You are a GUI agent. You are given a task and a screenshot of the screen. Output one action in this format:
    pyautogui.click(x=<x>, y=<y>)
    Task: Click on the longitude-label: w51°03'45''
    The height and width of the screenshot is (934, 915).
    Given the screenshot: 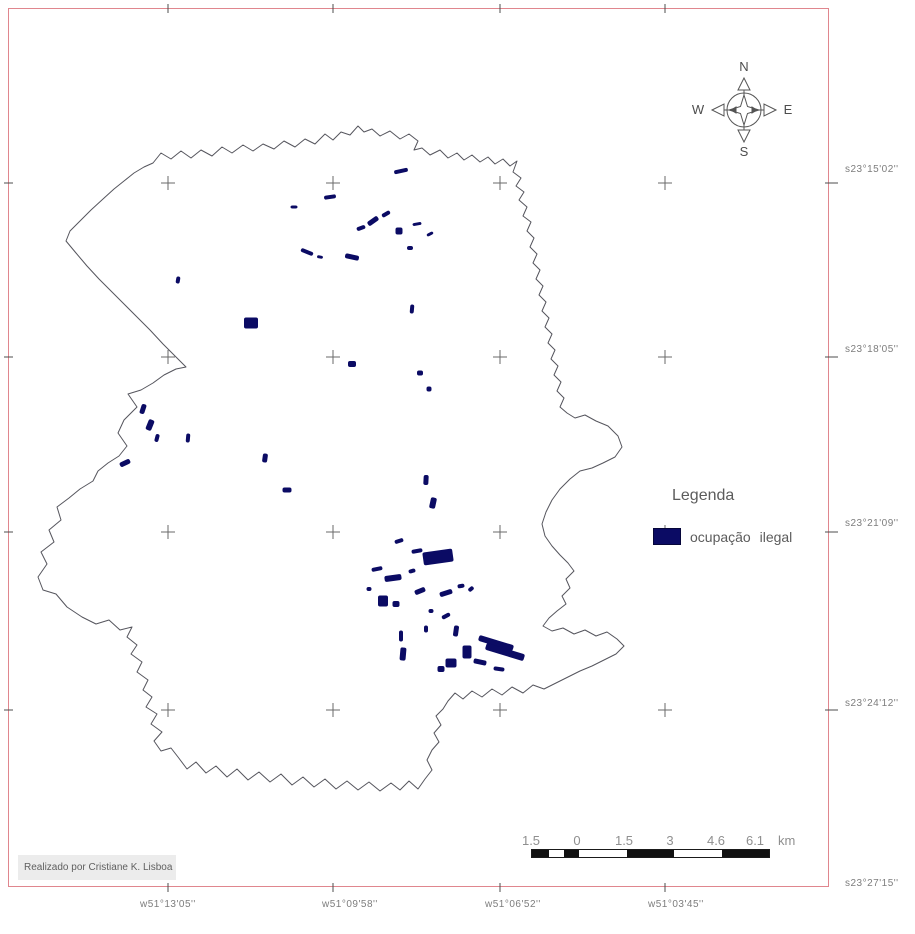 What is the action you would take?
    pyautogui.click(x=676, y=904)
    